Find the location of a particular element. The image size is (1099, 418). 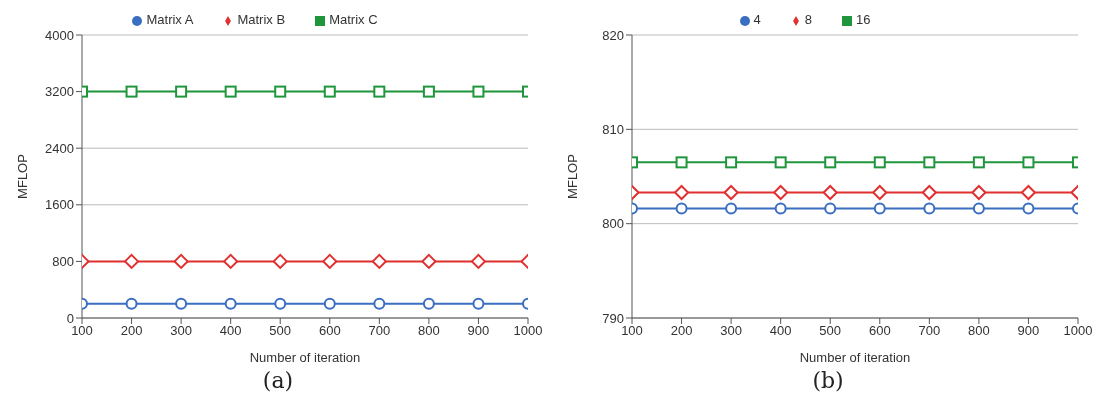

y-tick-label: 790 is located at coordinates (613, 318).